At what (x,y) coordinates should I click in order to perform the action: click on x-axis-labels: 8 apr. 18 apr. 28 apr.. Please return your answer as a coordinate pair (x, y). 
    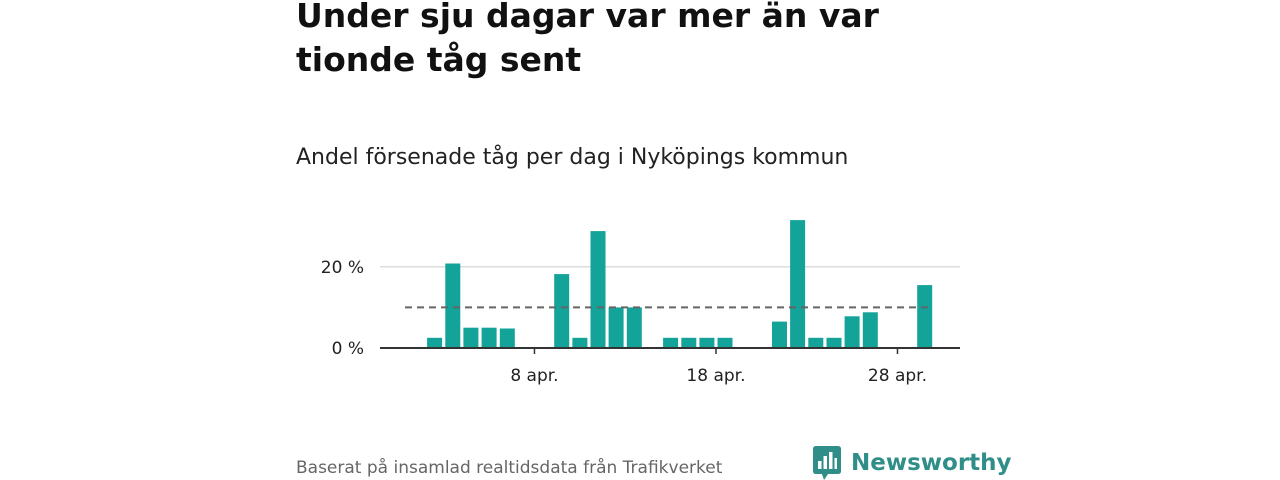
    Looking at the image, I should click on (718, 376).